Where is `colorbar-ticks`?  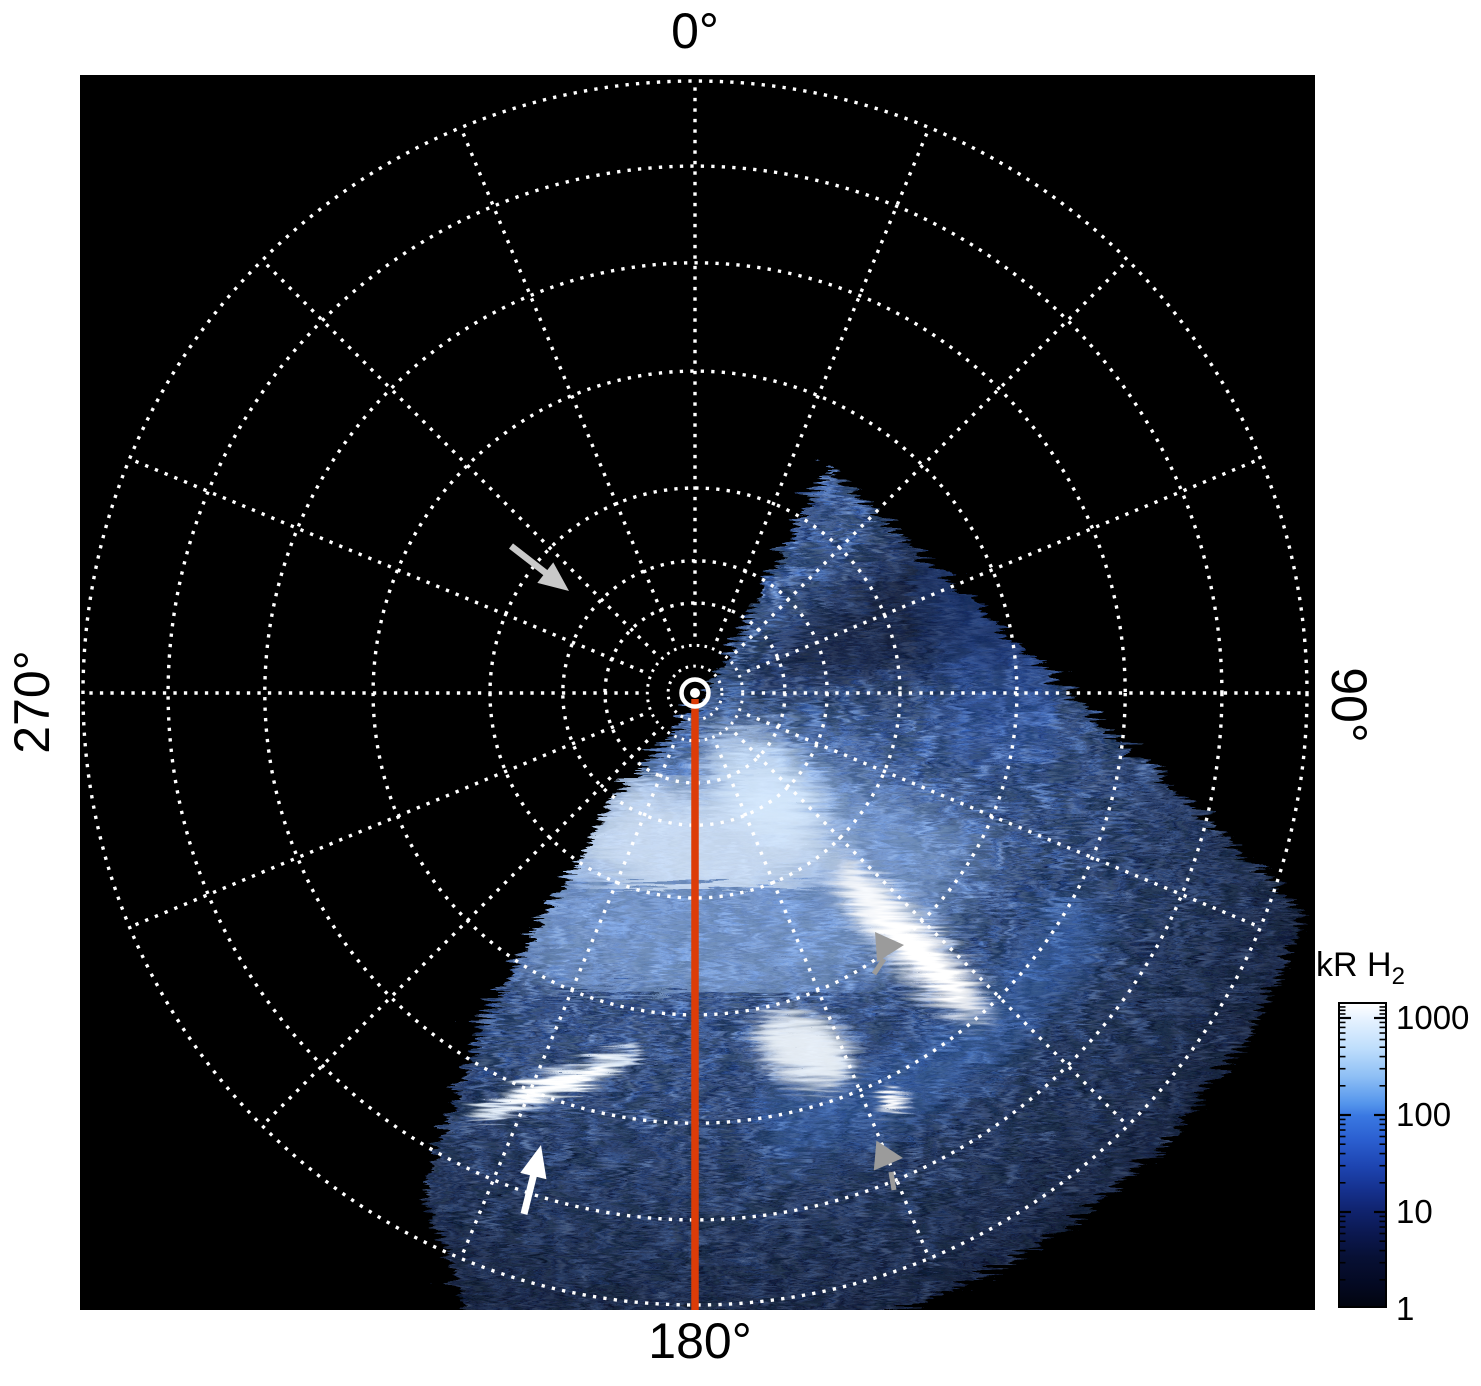 colorbar-ticks is located at coordinates (1362, 1143).